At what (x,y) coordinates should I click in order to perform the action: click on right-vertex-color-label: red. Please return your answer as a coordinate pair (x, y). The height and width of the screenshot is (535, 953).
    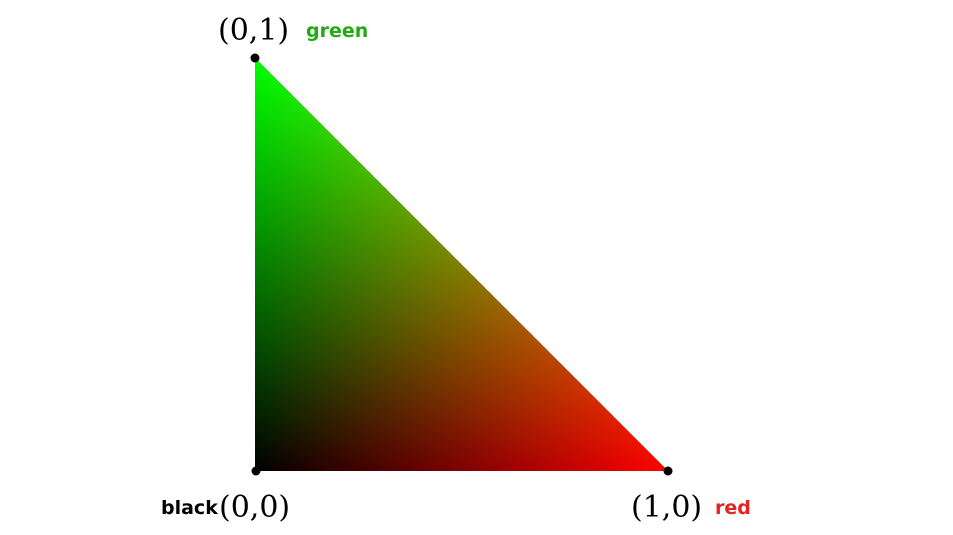
    Looking at the image, I should click on (733, 508).